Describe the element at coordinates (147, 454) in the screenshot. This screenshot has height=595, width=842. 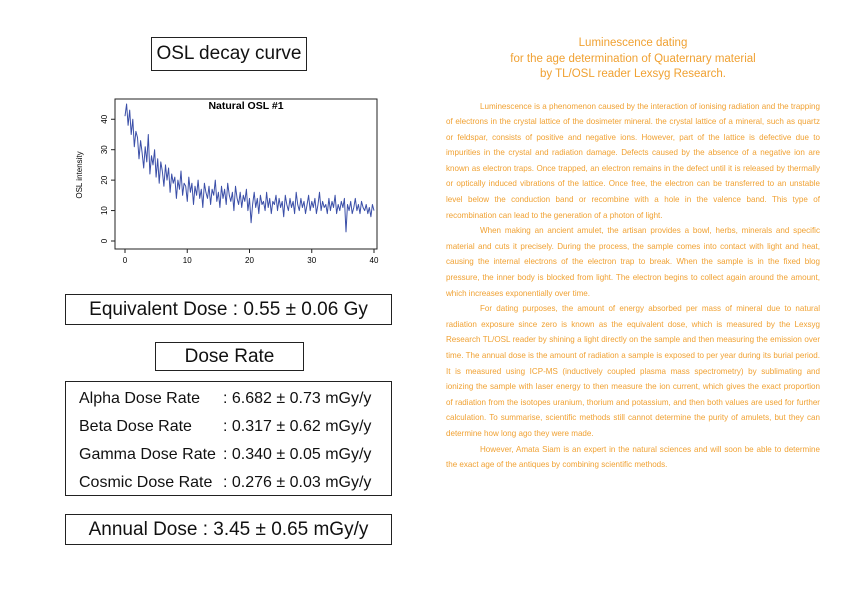
I see `dose-rate-label: Gamma Dose Rate` at that location.